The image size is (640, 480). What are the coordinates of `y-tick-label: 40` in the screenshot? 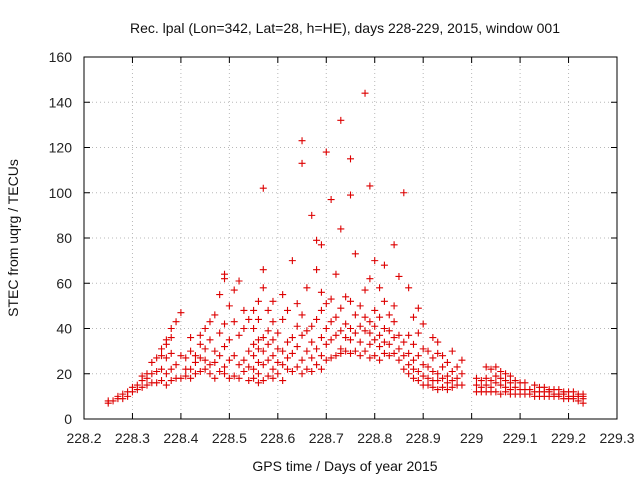 It's located at (64, 329).